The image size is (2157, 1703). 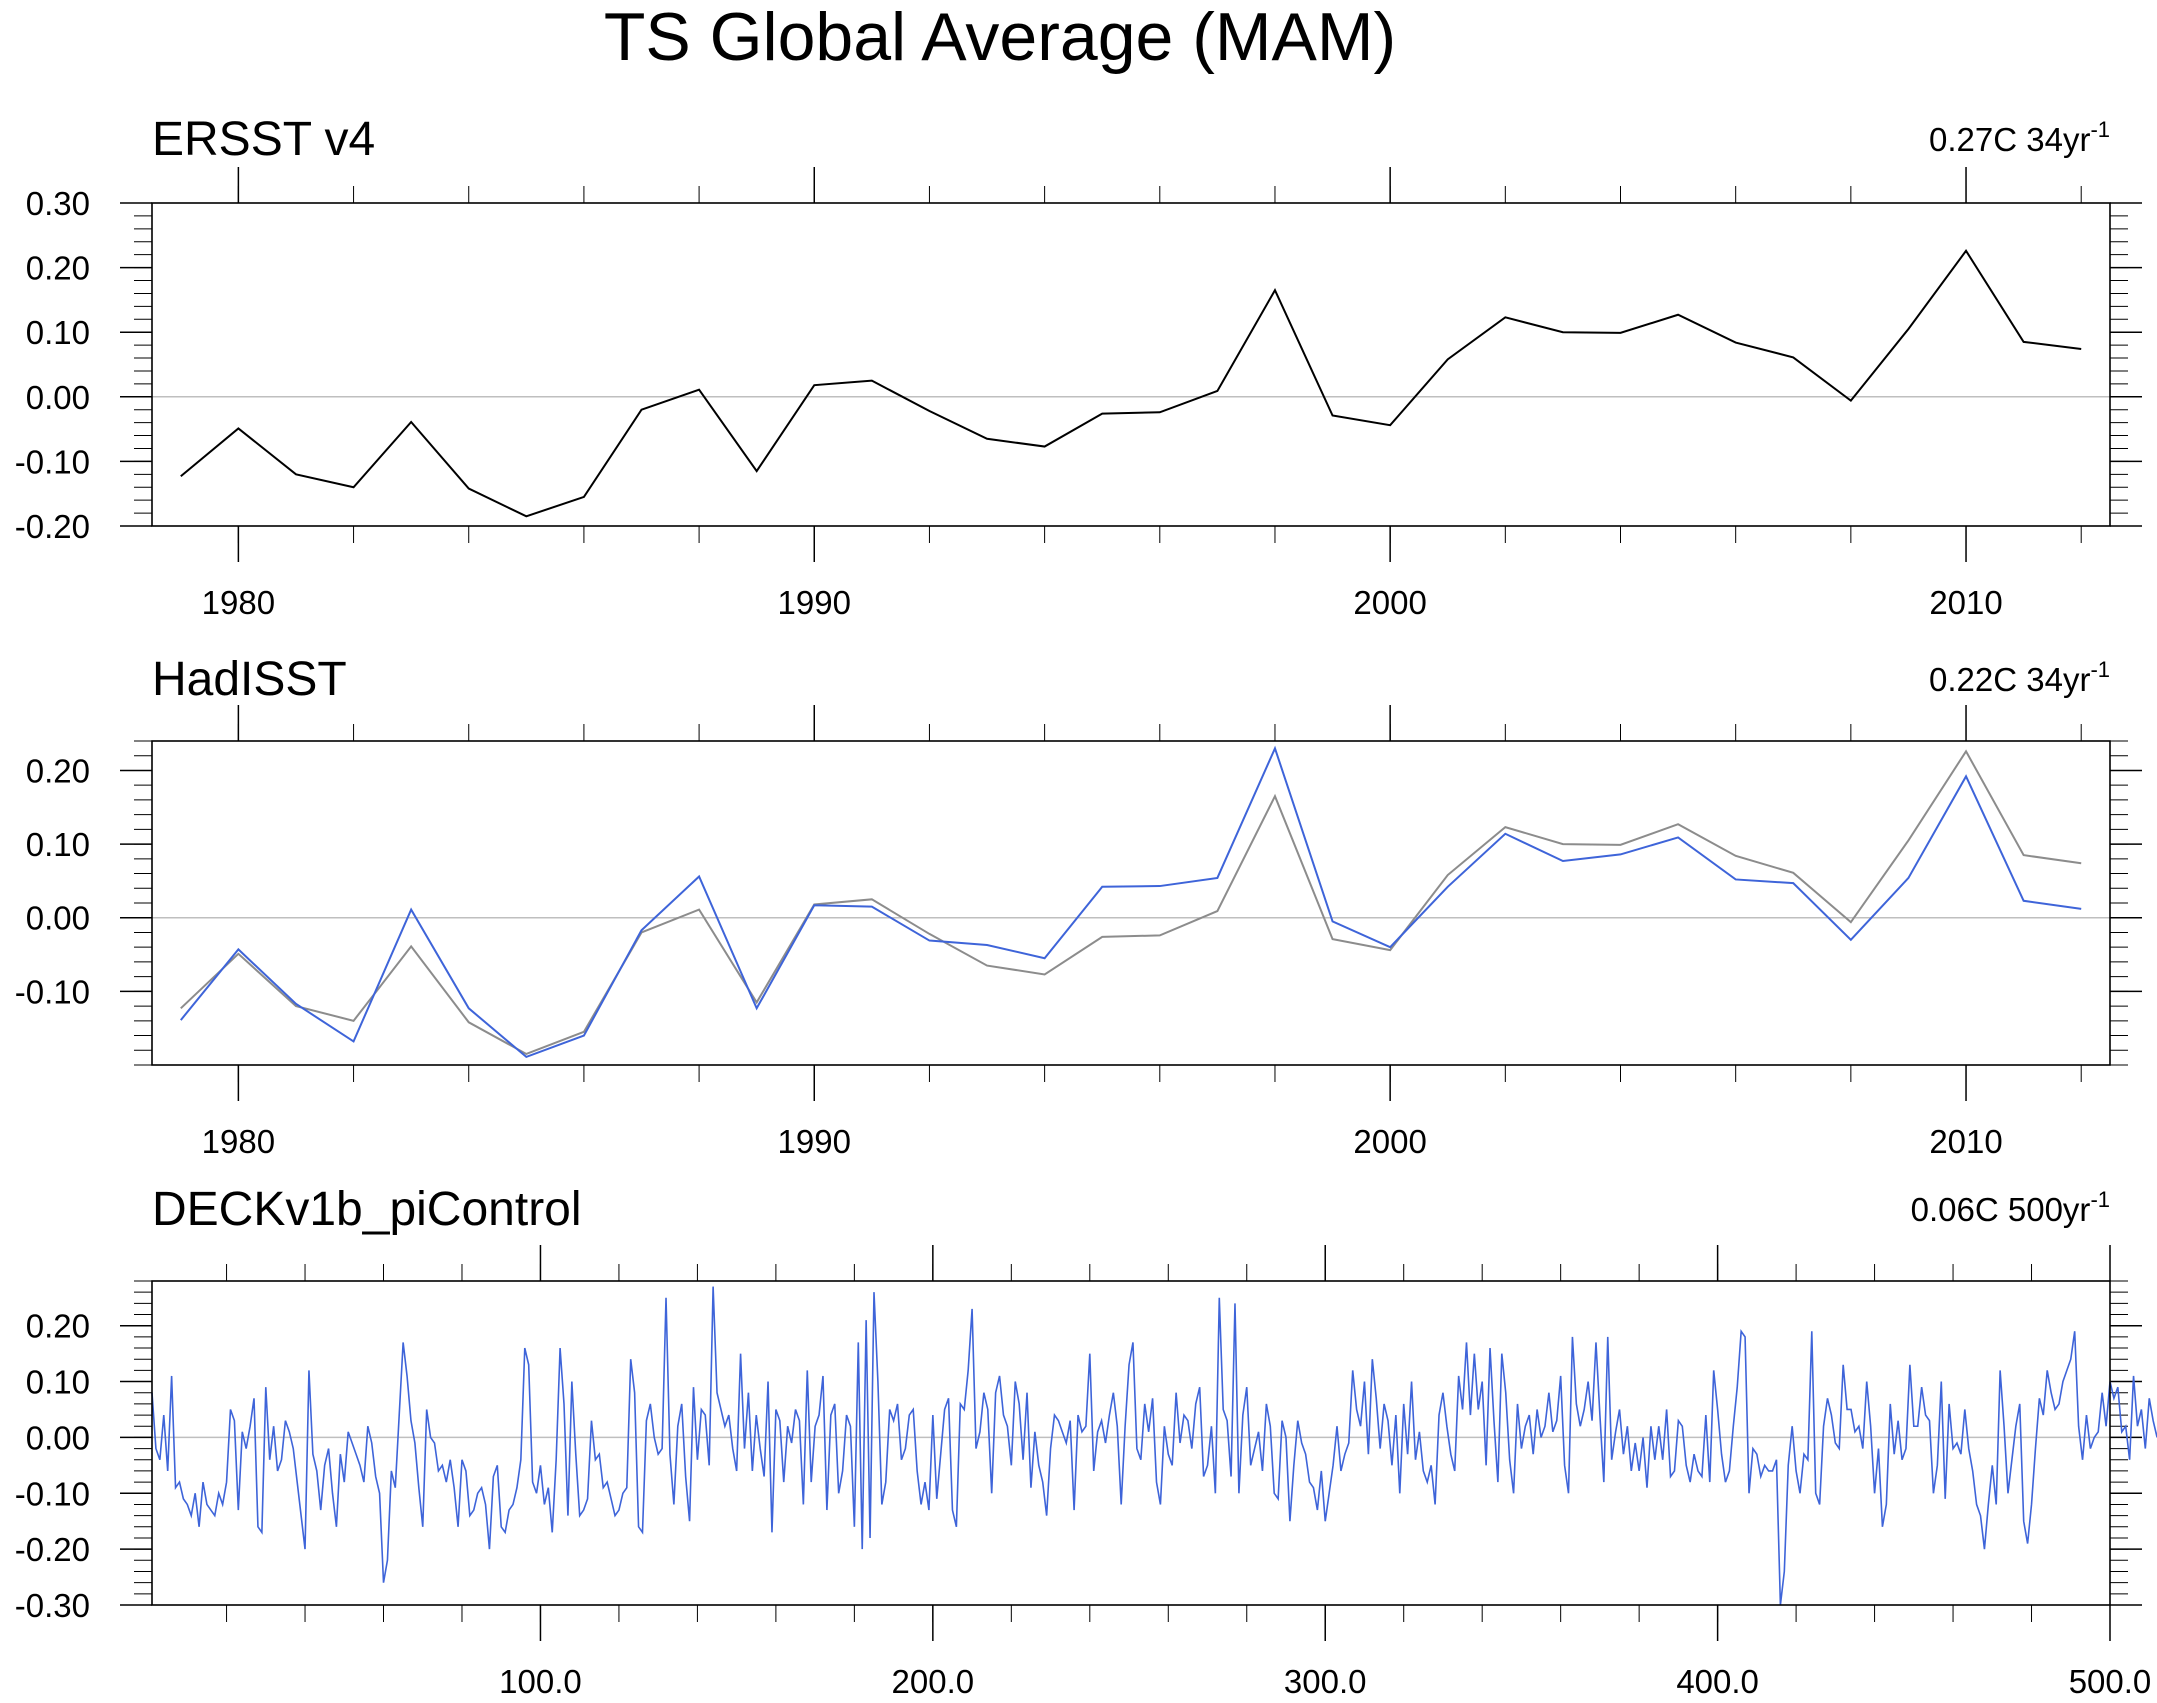 I want to click on figure-title: TS Global Average (MAM), so click(x=1000, y=37).